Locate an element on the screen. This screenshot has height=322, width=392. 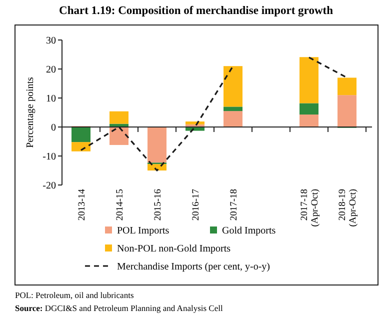
y-tick-label: 20 is located at coordinates (51, 70).